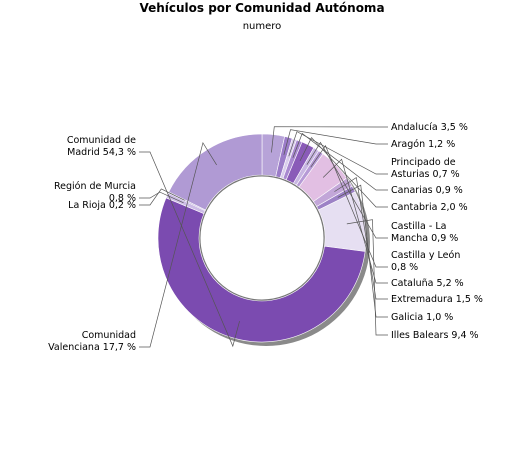  What do you see at coordinates (101, 152) in the screenshot?
I see `label-line: Madrid 54,3 %` at bounding box center [101, 152].